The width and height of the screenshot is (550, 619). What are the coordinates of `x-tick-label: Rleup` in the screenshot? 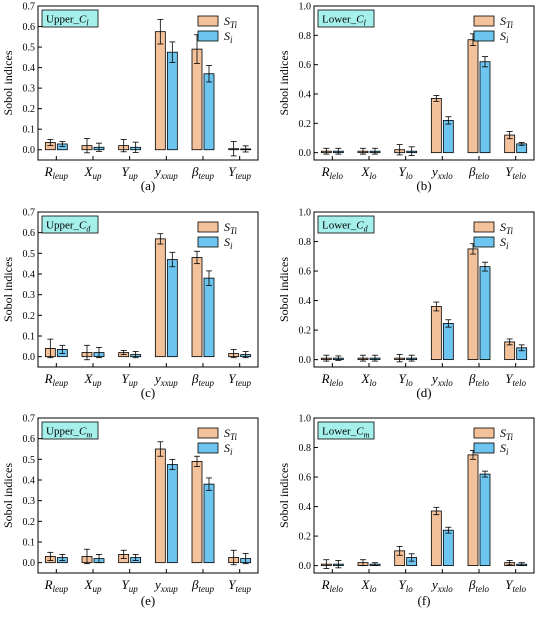 It's located at (56, 172).